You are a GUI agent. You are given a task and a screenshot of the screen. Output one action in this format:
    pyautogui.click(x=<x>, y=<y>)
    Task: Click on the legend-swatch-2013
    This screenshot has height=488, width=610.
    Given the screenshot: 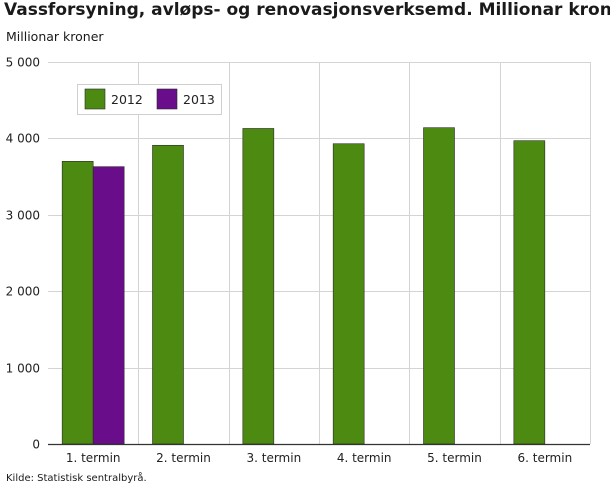 What is the action you would take?
    pyautogui.click(x=167, y=99)
    